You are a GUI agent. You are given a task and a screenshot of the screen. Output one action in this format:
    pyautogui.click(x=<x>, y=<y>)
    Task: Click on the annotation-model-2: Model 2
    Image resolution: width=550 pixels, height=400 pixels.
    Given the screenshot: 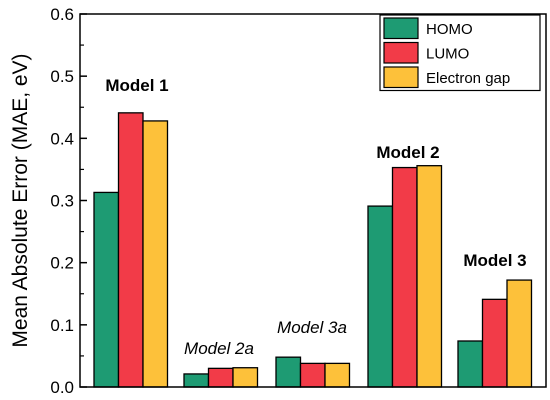 What is the action you would take?
    pyautogui.click(x=407, y=152)
    